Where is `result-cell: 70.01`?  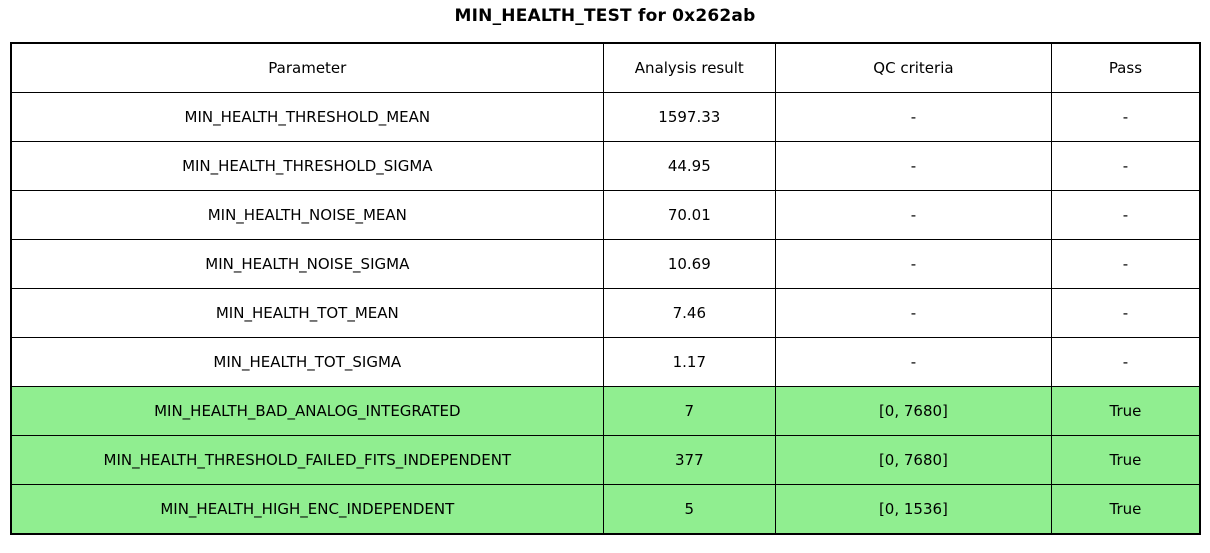 result-cell: 70.01 is located at coordinates (689, 215).